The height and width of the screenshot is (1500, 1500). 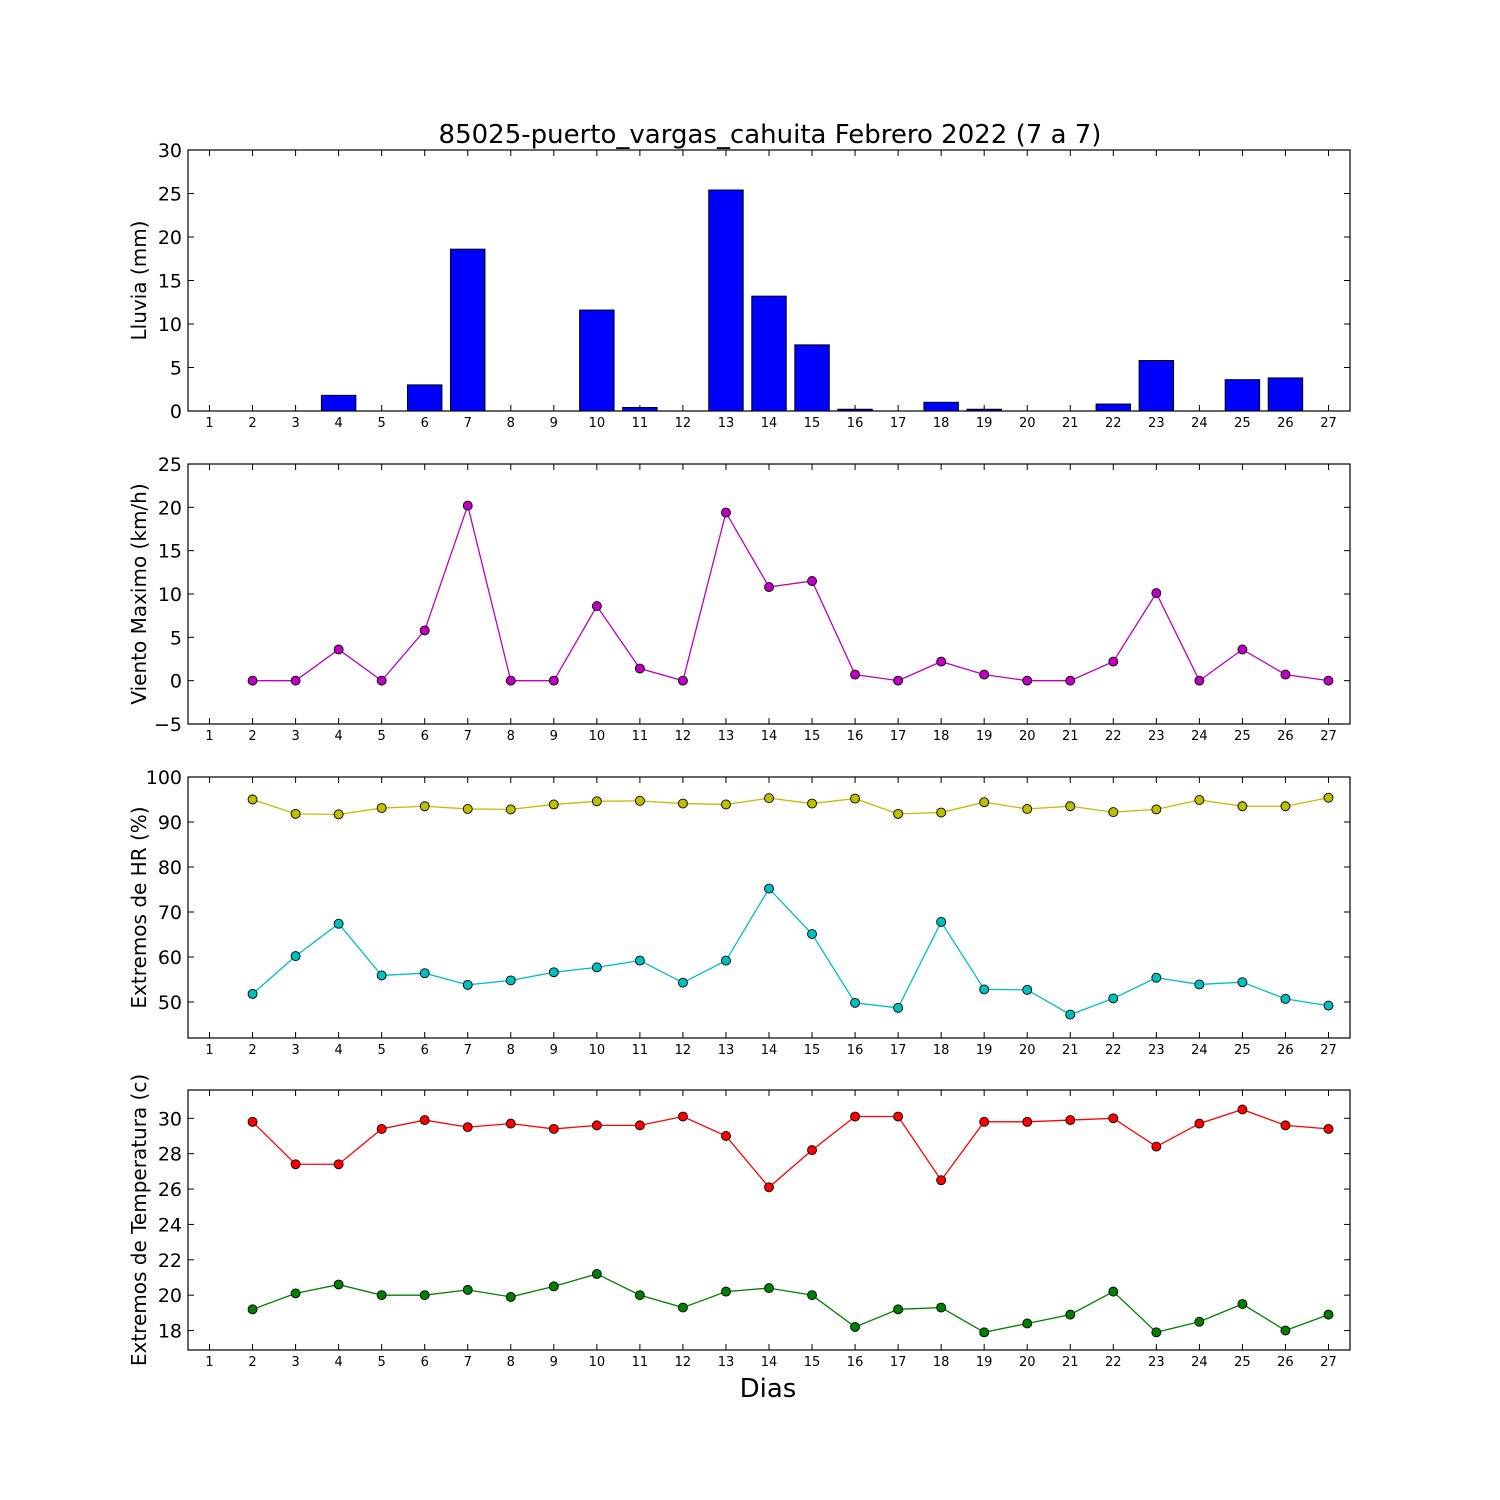 I want to click on y-tick-label: 80, so click(x=170, y=868).